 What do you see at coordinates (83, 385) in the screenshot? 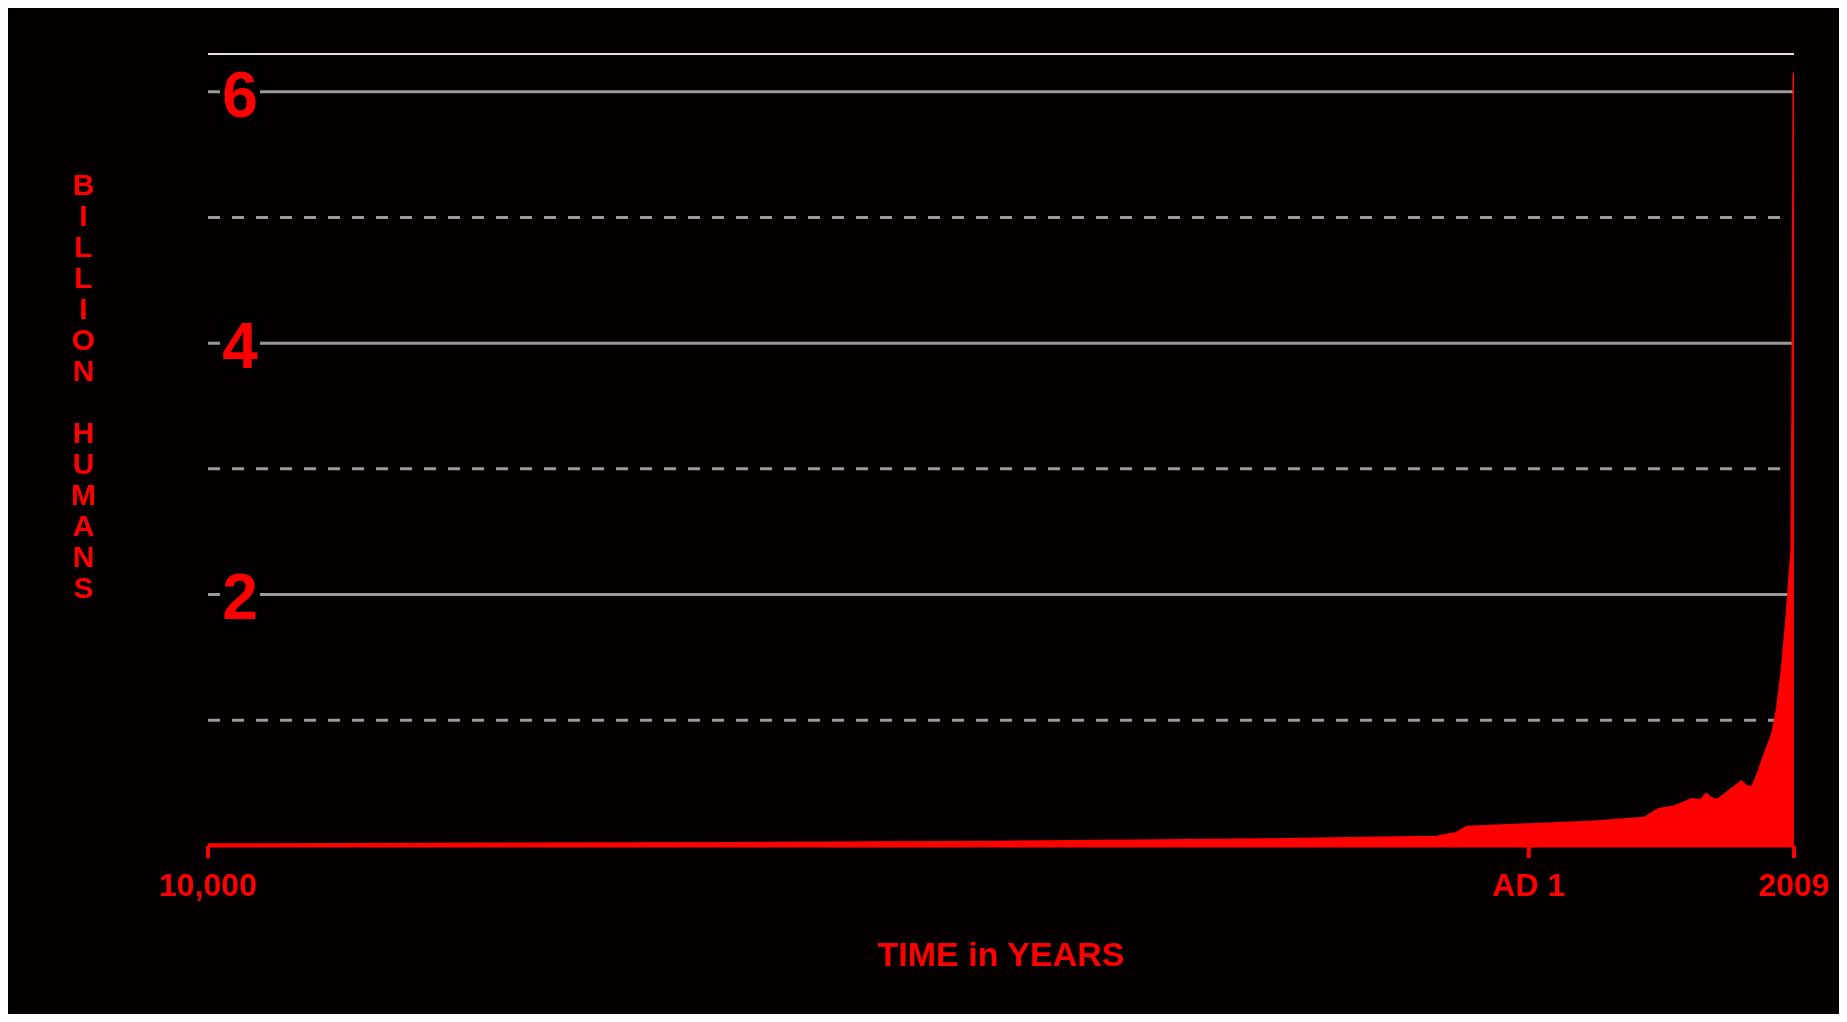
I see `y-axis-title: BILLION HUMANS` at bounding box center [83, 385].